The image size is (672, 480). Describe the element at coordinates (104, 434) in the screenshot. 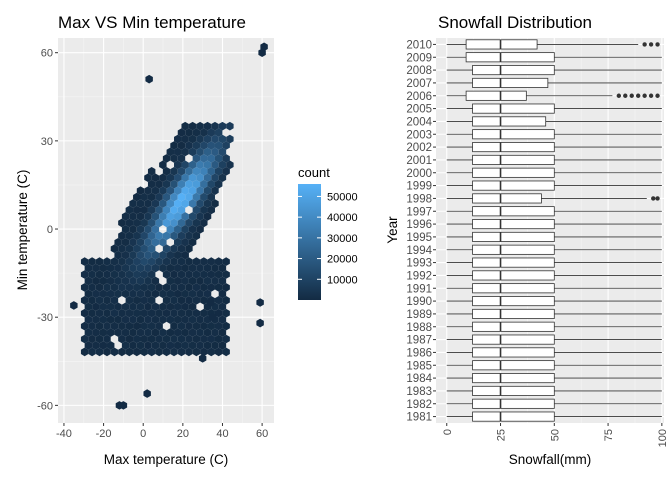

I see `x-tick-label: -20` at that location.